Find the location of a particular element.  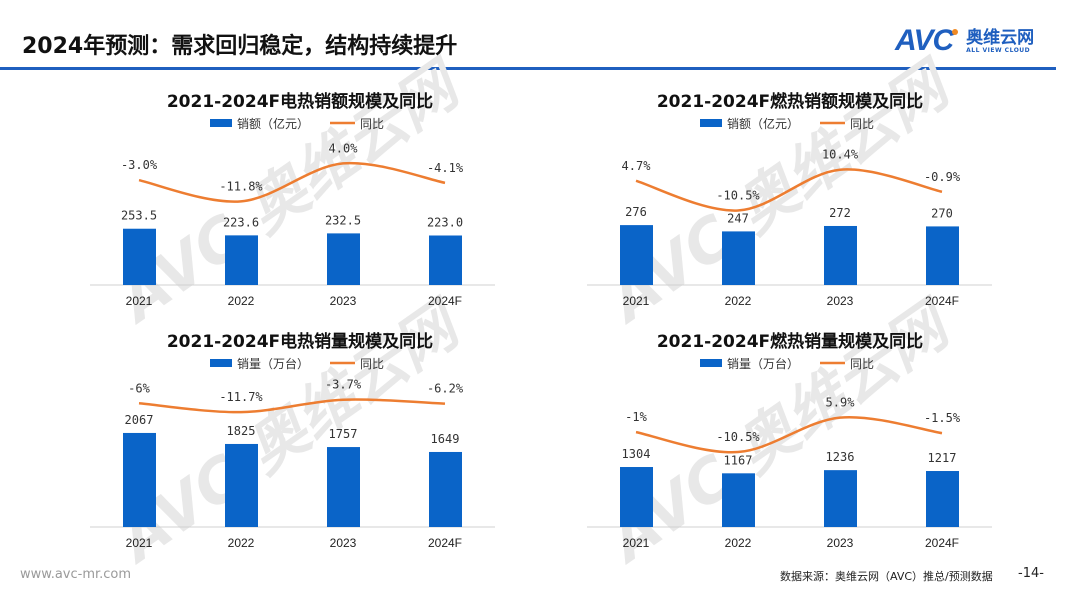

yoy-value-label: -11.8% is located at coordinates (241, 186).